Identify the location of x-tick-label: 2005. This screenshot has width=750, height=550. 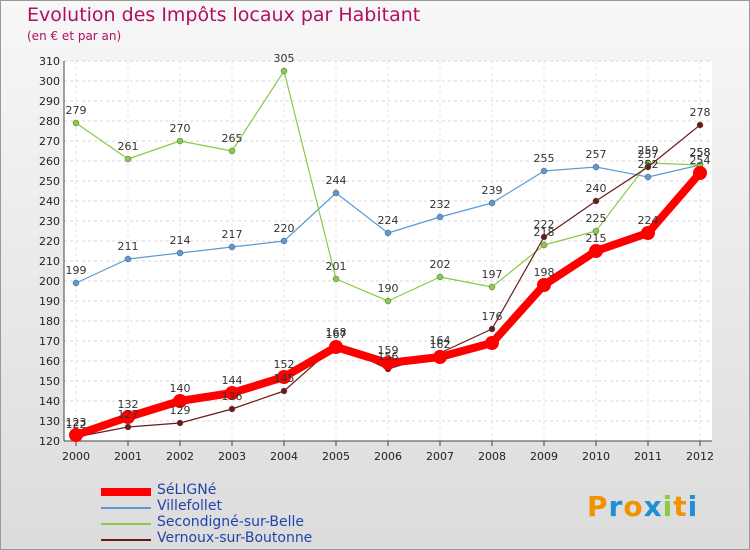
(336, 456).